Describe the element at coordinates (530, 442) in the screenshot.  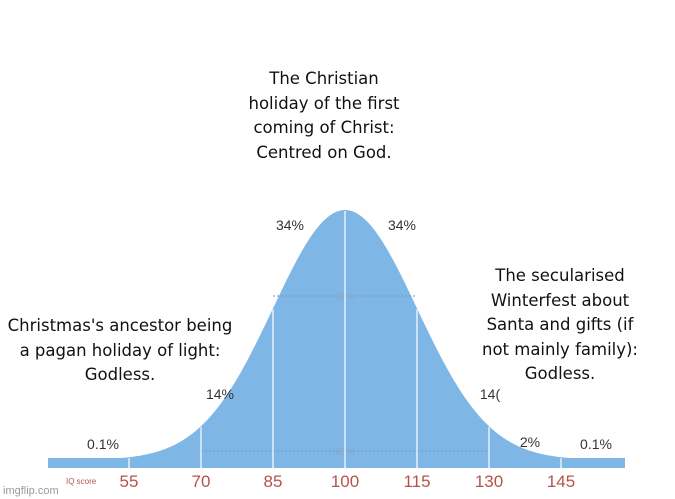
I see `segment-label: 2%` at that location.